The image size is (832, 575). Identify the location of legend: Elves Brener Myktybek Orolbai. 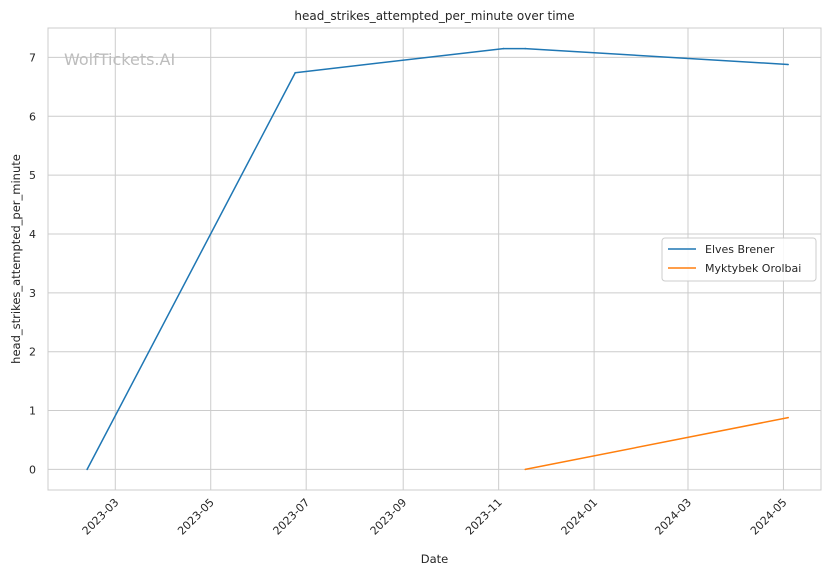
(739, 259).